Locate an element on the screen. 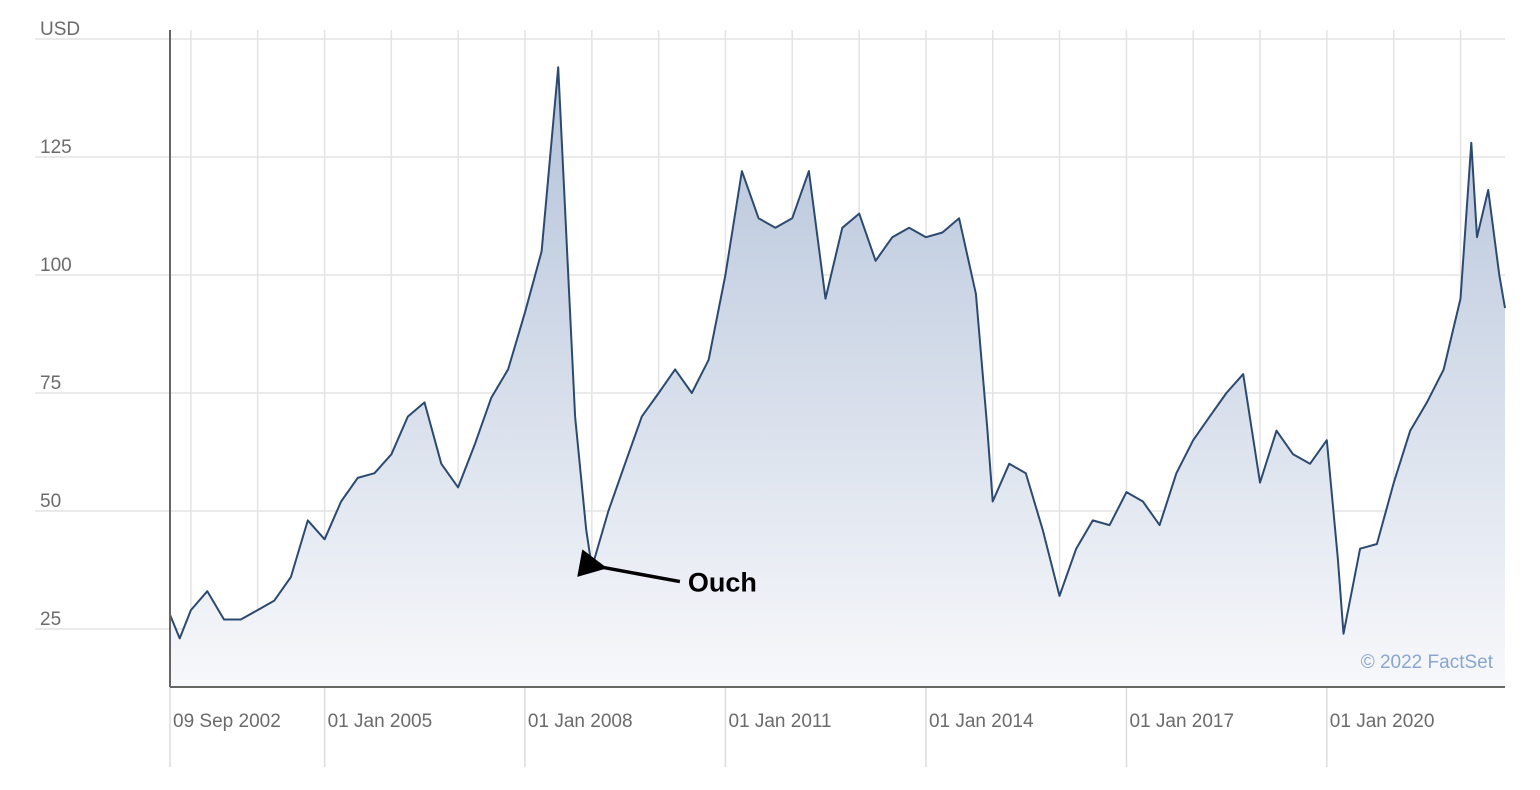 The height and width of the screenshot is (790, 1540). x-tick-label: 01 Jan 2008 is located at coordinates (580, 721).